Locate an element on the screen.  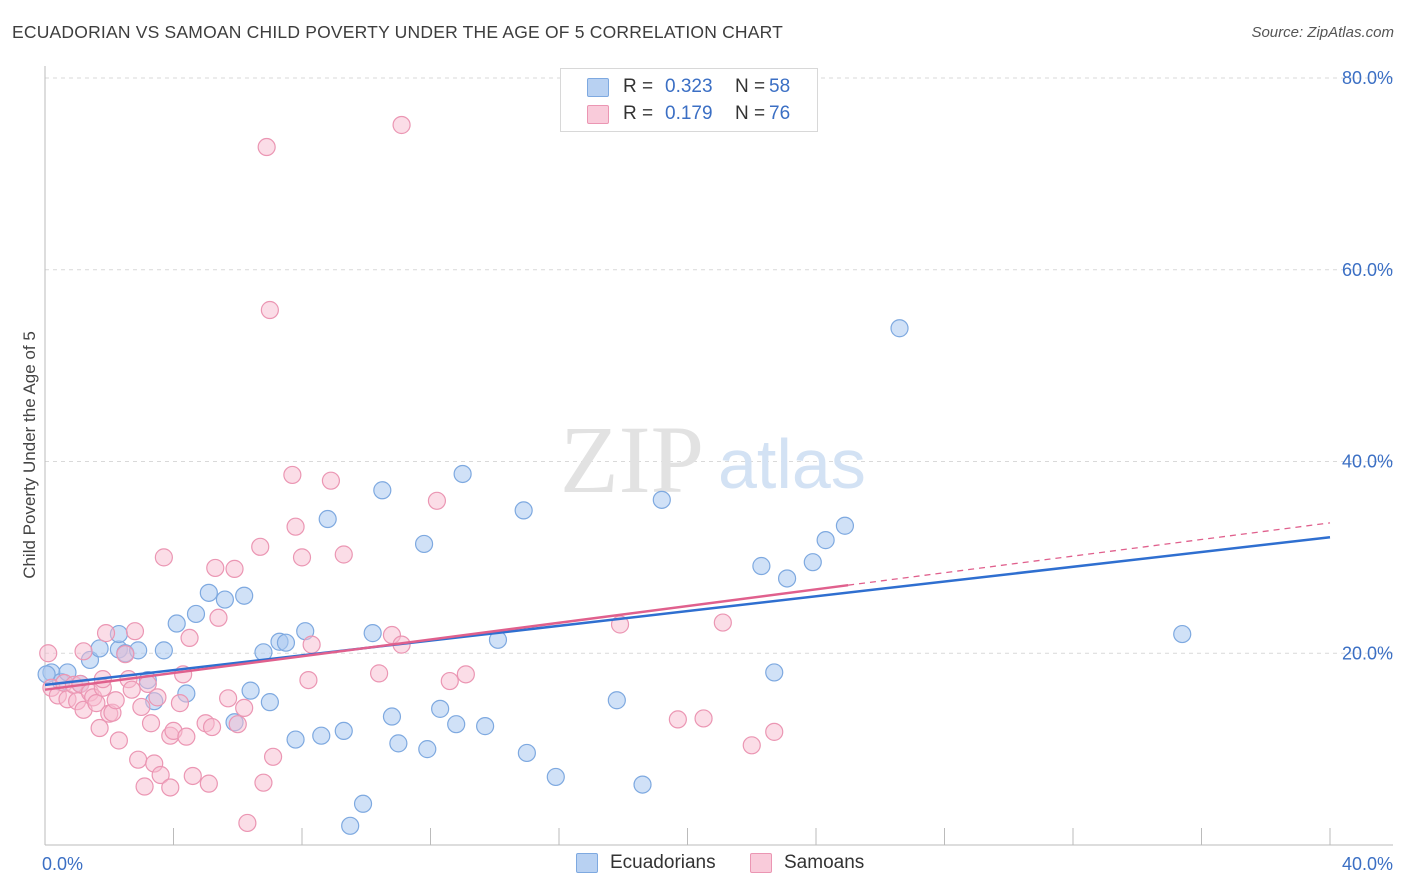
watermark-zip: ZIP is located at coordinates (632, 459).